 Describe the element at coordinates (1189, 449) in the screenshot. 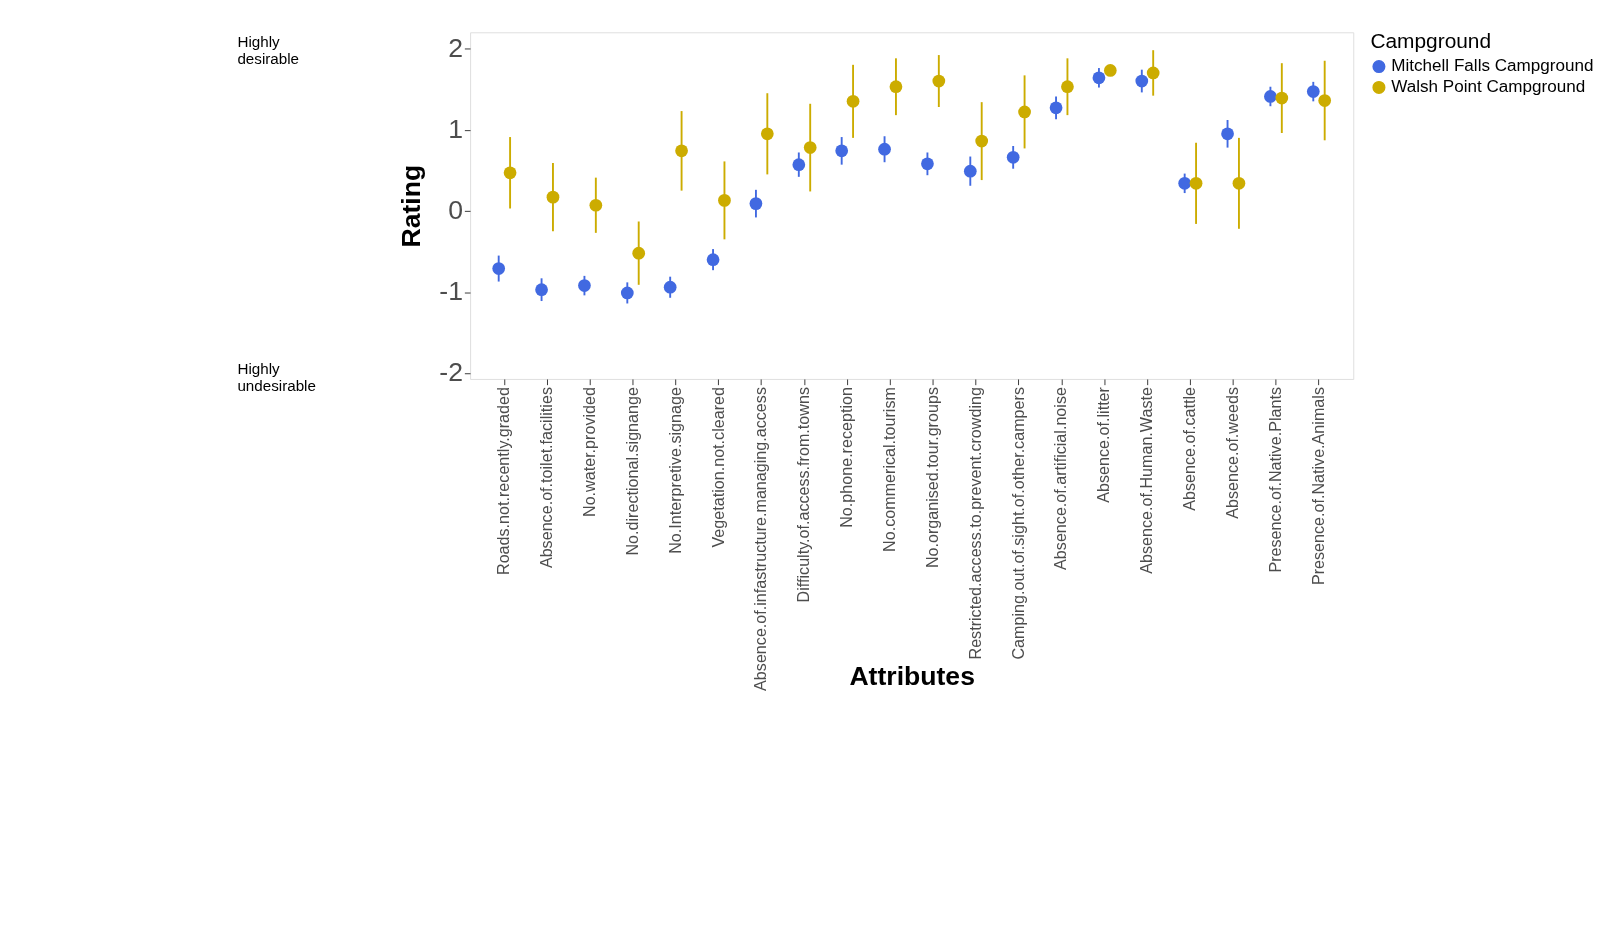

I see `x-tick-label: Absence.of.cattle` at that location.